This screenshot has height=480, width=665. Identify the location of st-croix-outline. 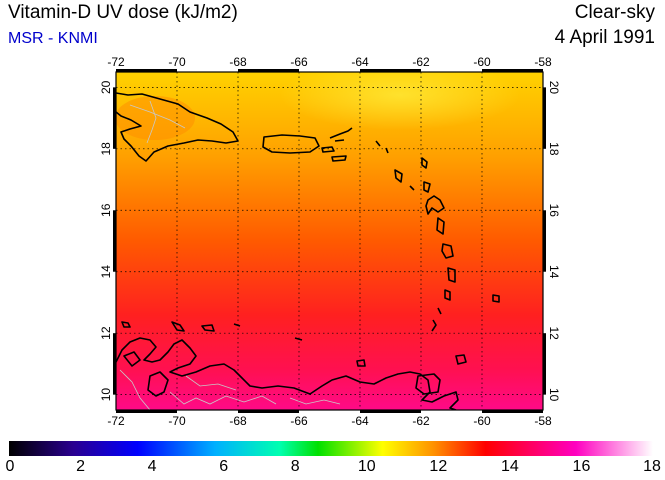
(339, 158).